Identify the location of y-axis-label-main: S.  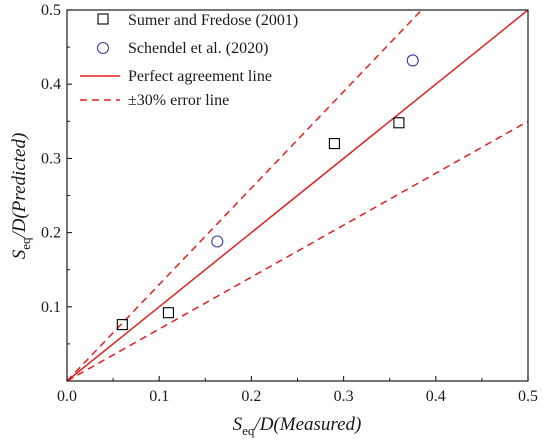
(19, 254).